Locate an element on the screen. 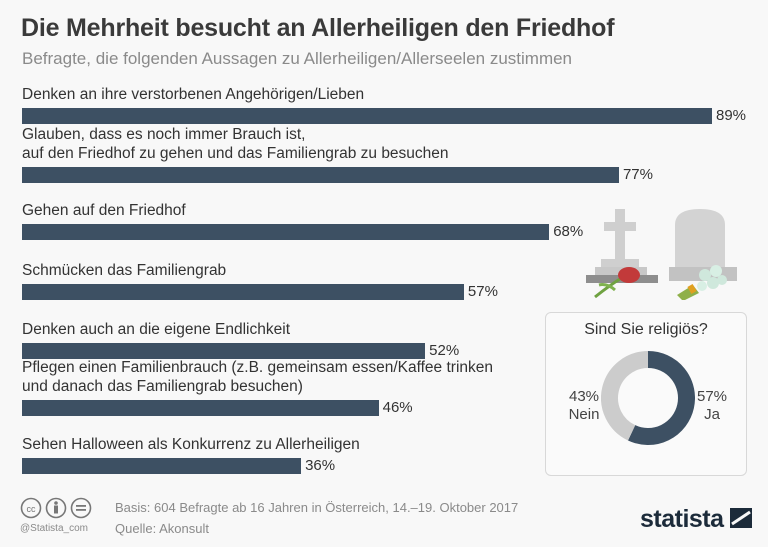 The width and height of the screenshot is (768, 547). religious-donut-panel: Sind Sie religiös? 43% Nein 57% Ja is located at coordinates (646, 394).